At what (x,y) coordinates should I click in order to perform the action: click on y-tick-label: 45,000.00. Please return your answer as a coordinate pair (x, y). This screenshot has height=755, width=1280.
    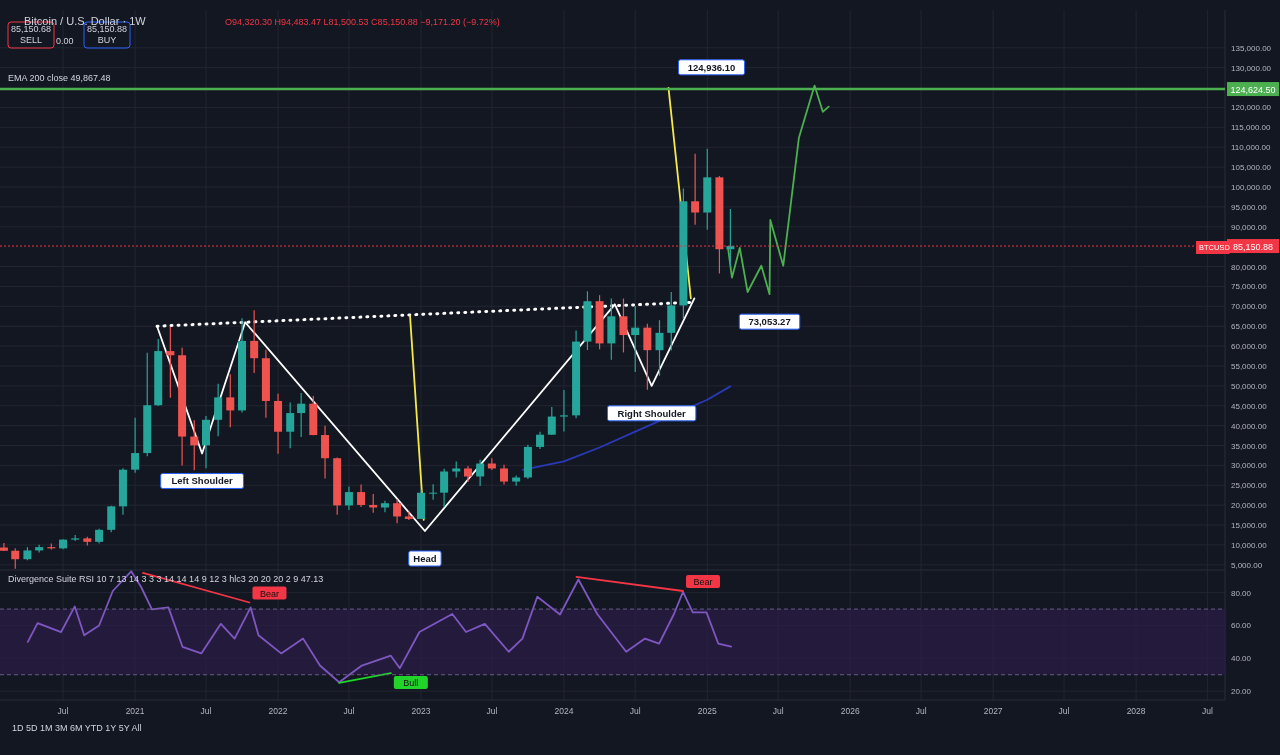
    Looking at the image, I should click on (1249, 406).